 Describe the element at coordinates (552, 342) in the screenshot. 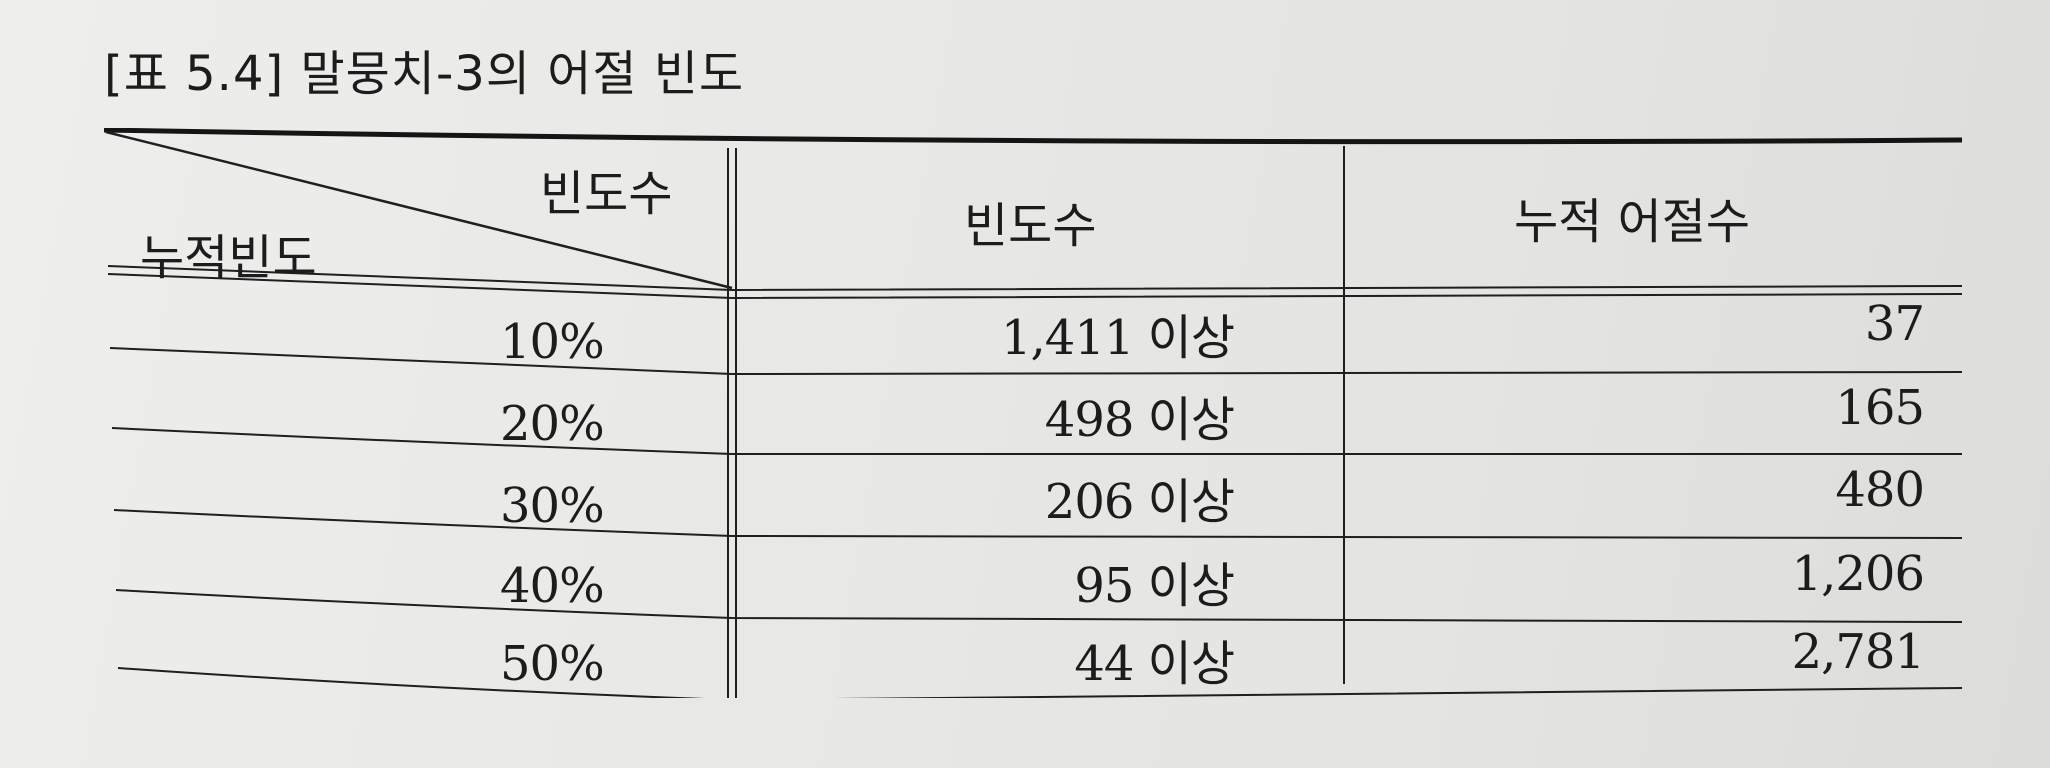

I see `row-1-pct: 10%` at that location.